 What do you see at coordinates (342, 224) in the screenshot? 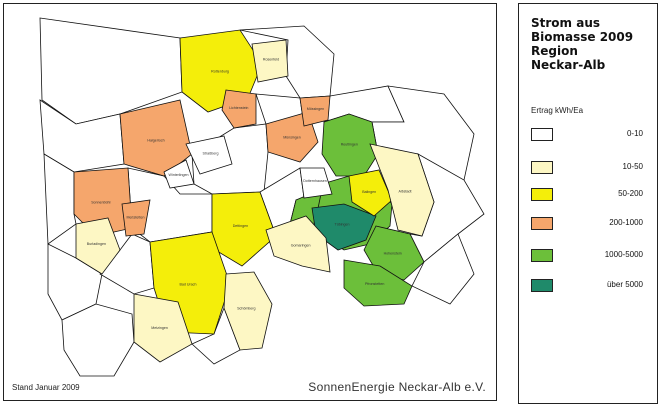
I see `municipality-label: Tübingen` at bounding box center [342, 224].